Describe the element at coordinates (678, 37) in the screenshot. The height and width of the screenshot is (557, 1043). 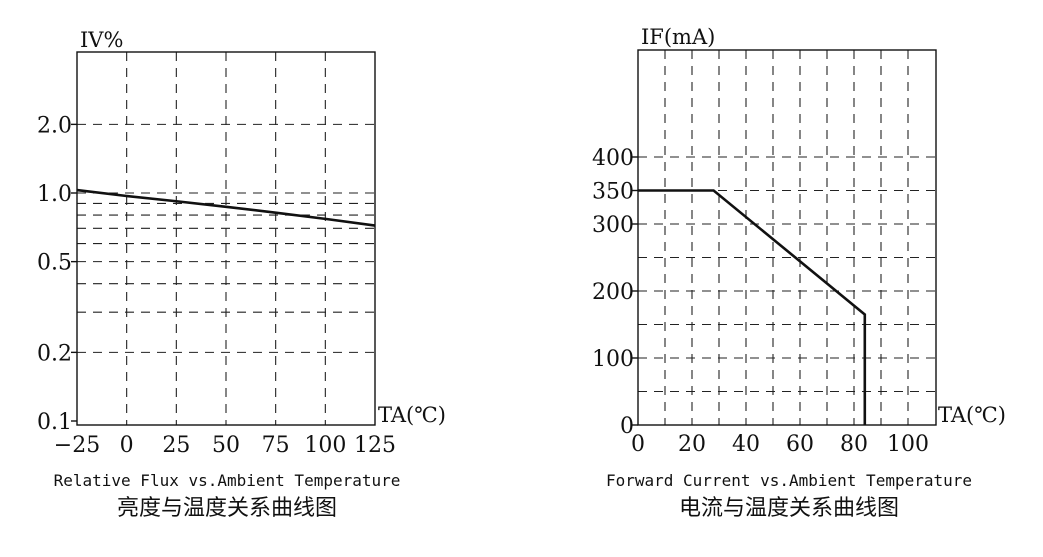
I see `y-axis-label: IF(mA)` at that location.